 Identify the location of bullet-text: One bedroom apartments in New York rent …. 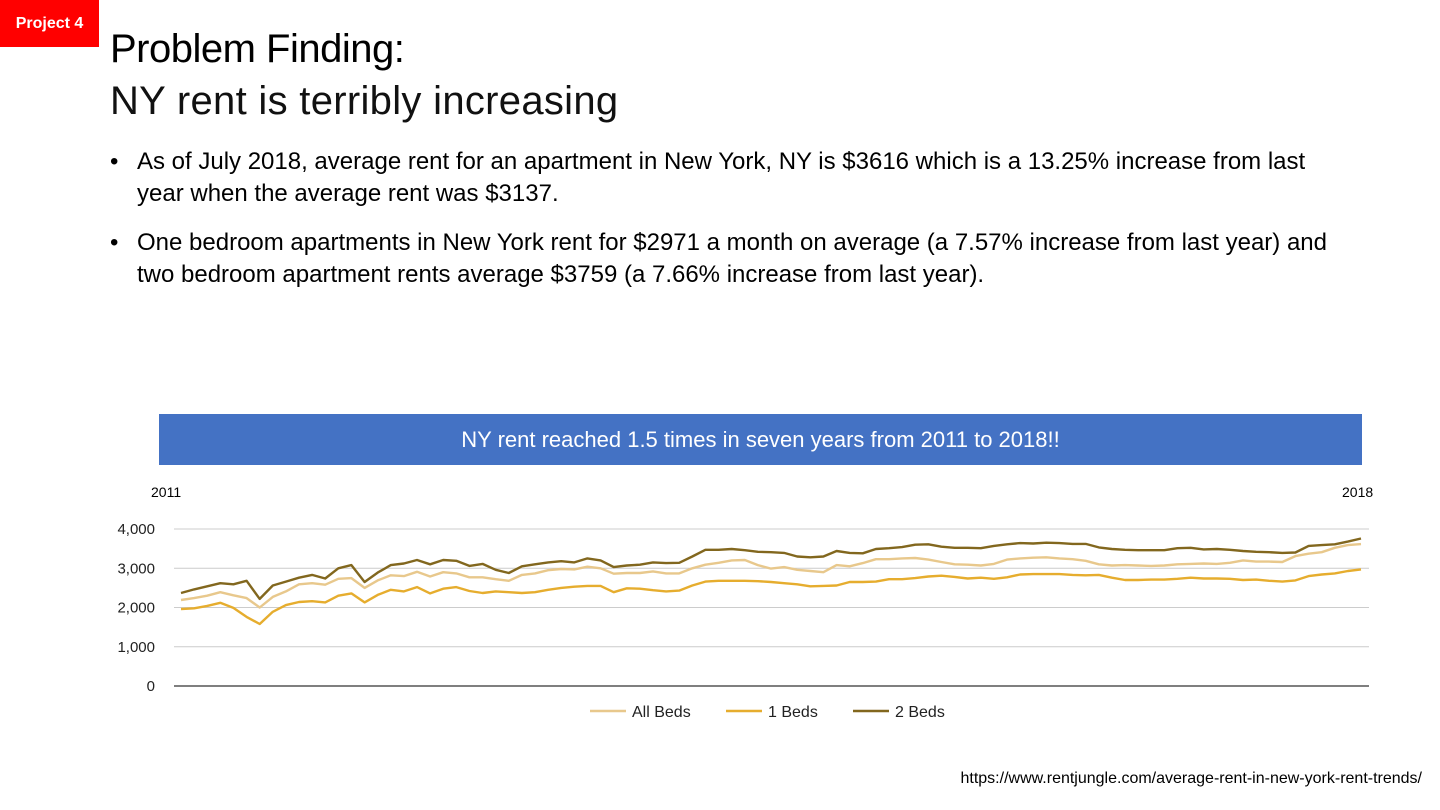
(732, 258).